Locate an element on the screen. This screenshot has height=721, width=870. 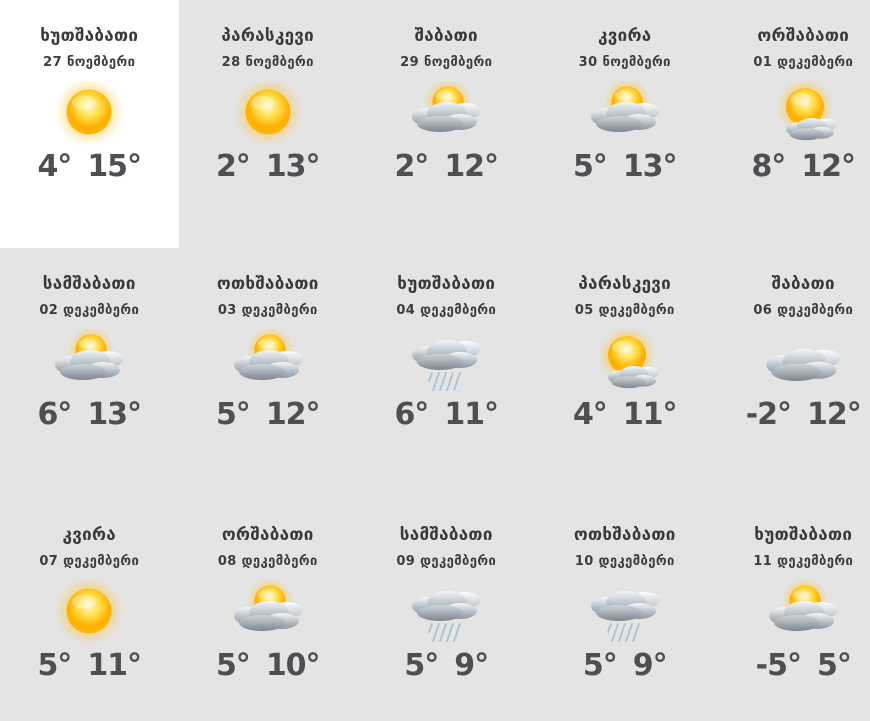
forecast-card: პარასკევი 28 ნოემბერი 2° 13° is located at coordinates (268, 124).